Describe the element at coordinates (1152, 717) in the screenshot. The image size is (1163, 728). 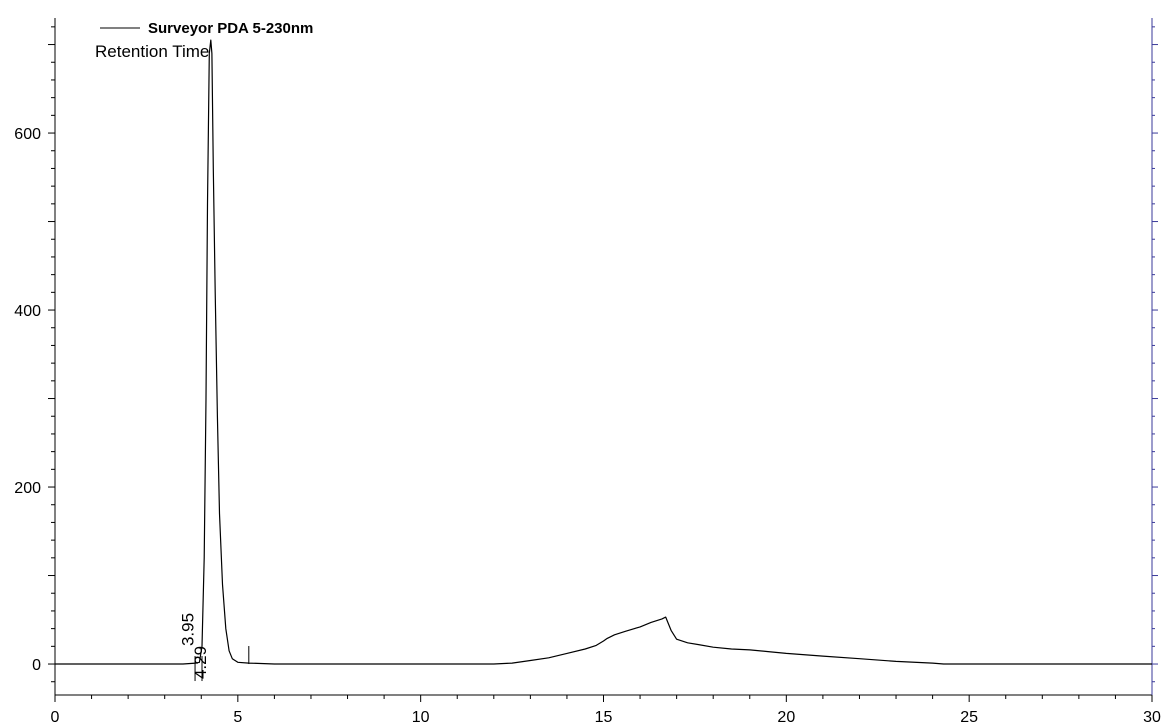
I see `x-tick-label: 30` at that location.